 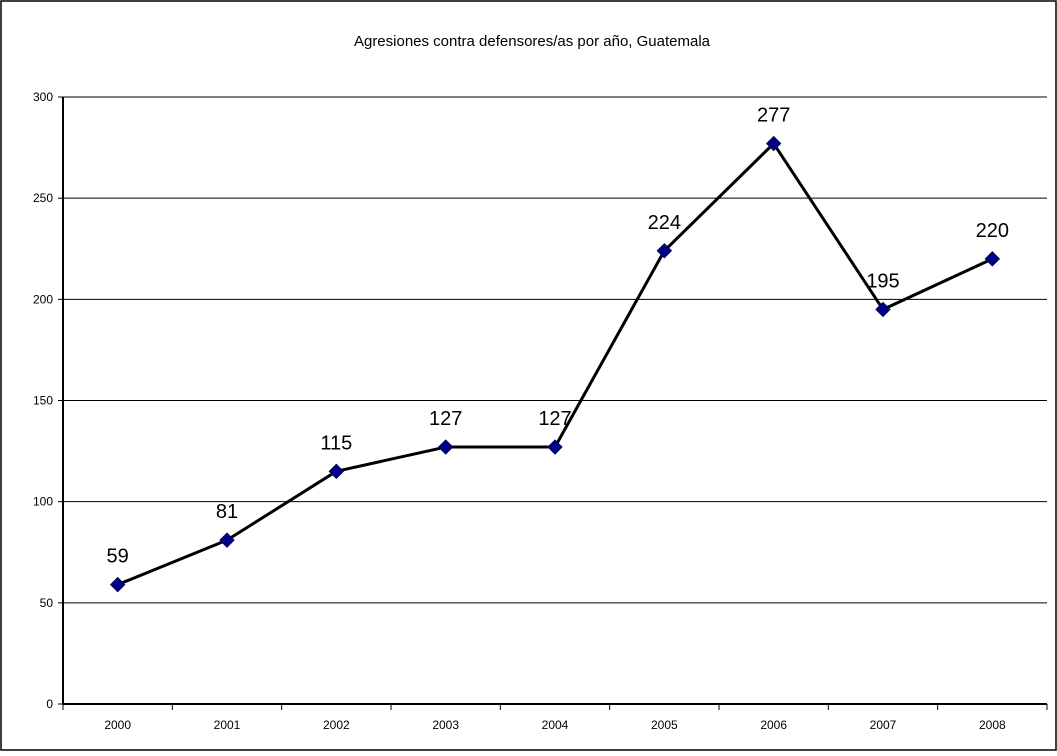 What do you see at coordinates (43, 97) in the screenshot?
I see `y-tick-label: 300` at bounding box center [43, 97].